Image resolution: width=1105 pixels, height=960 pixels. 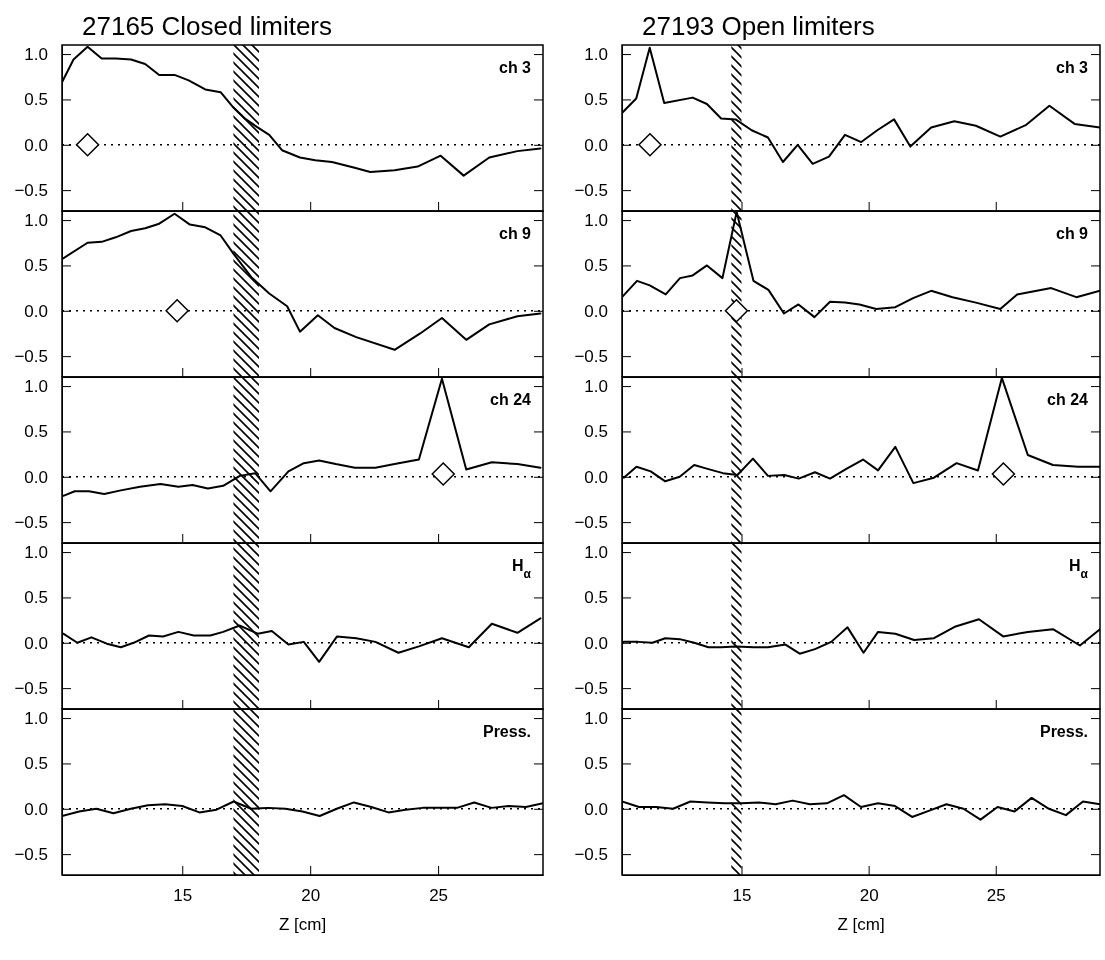 What do you see at coordinates (758, 26) in the screenshot?
I see `chart-title: 27193 Open limiters` at bounding box center [758, 26].